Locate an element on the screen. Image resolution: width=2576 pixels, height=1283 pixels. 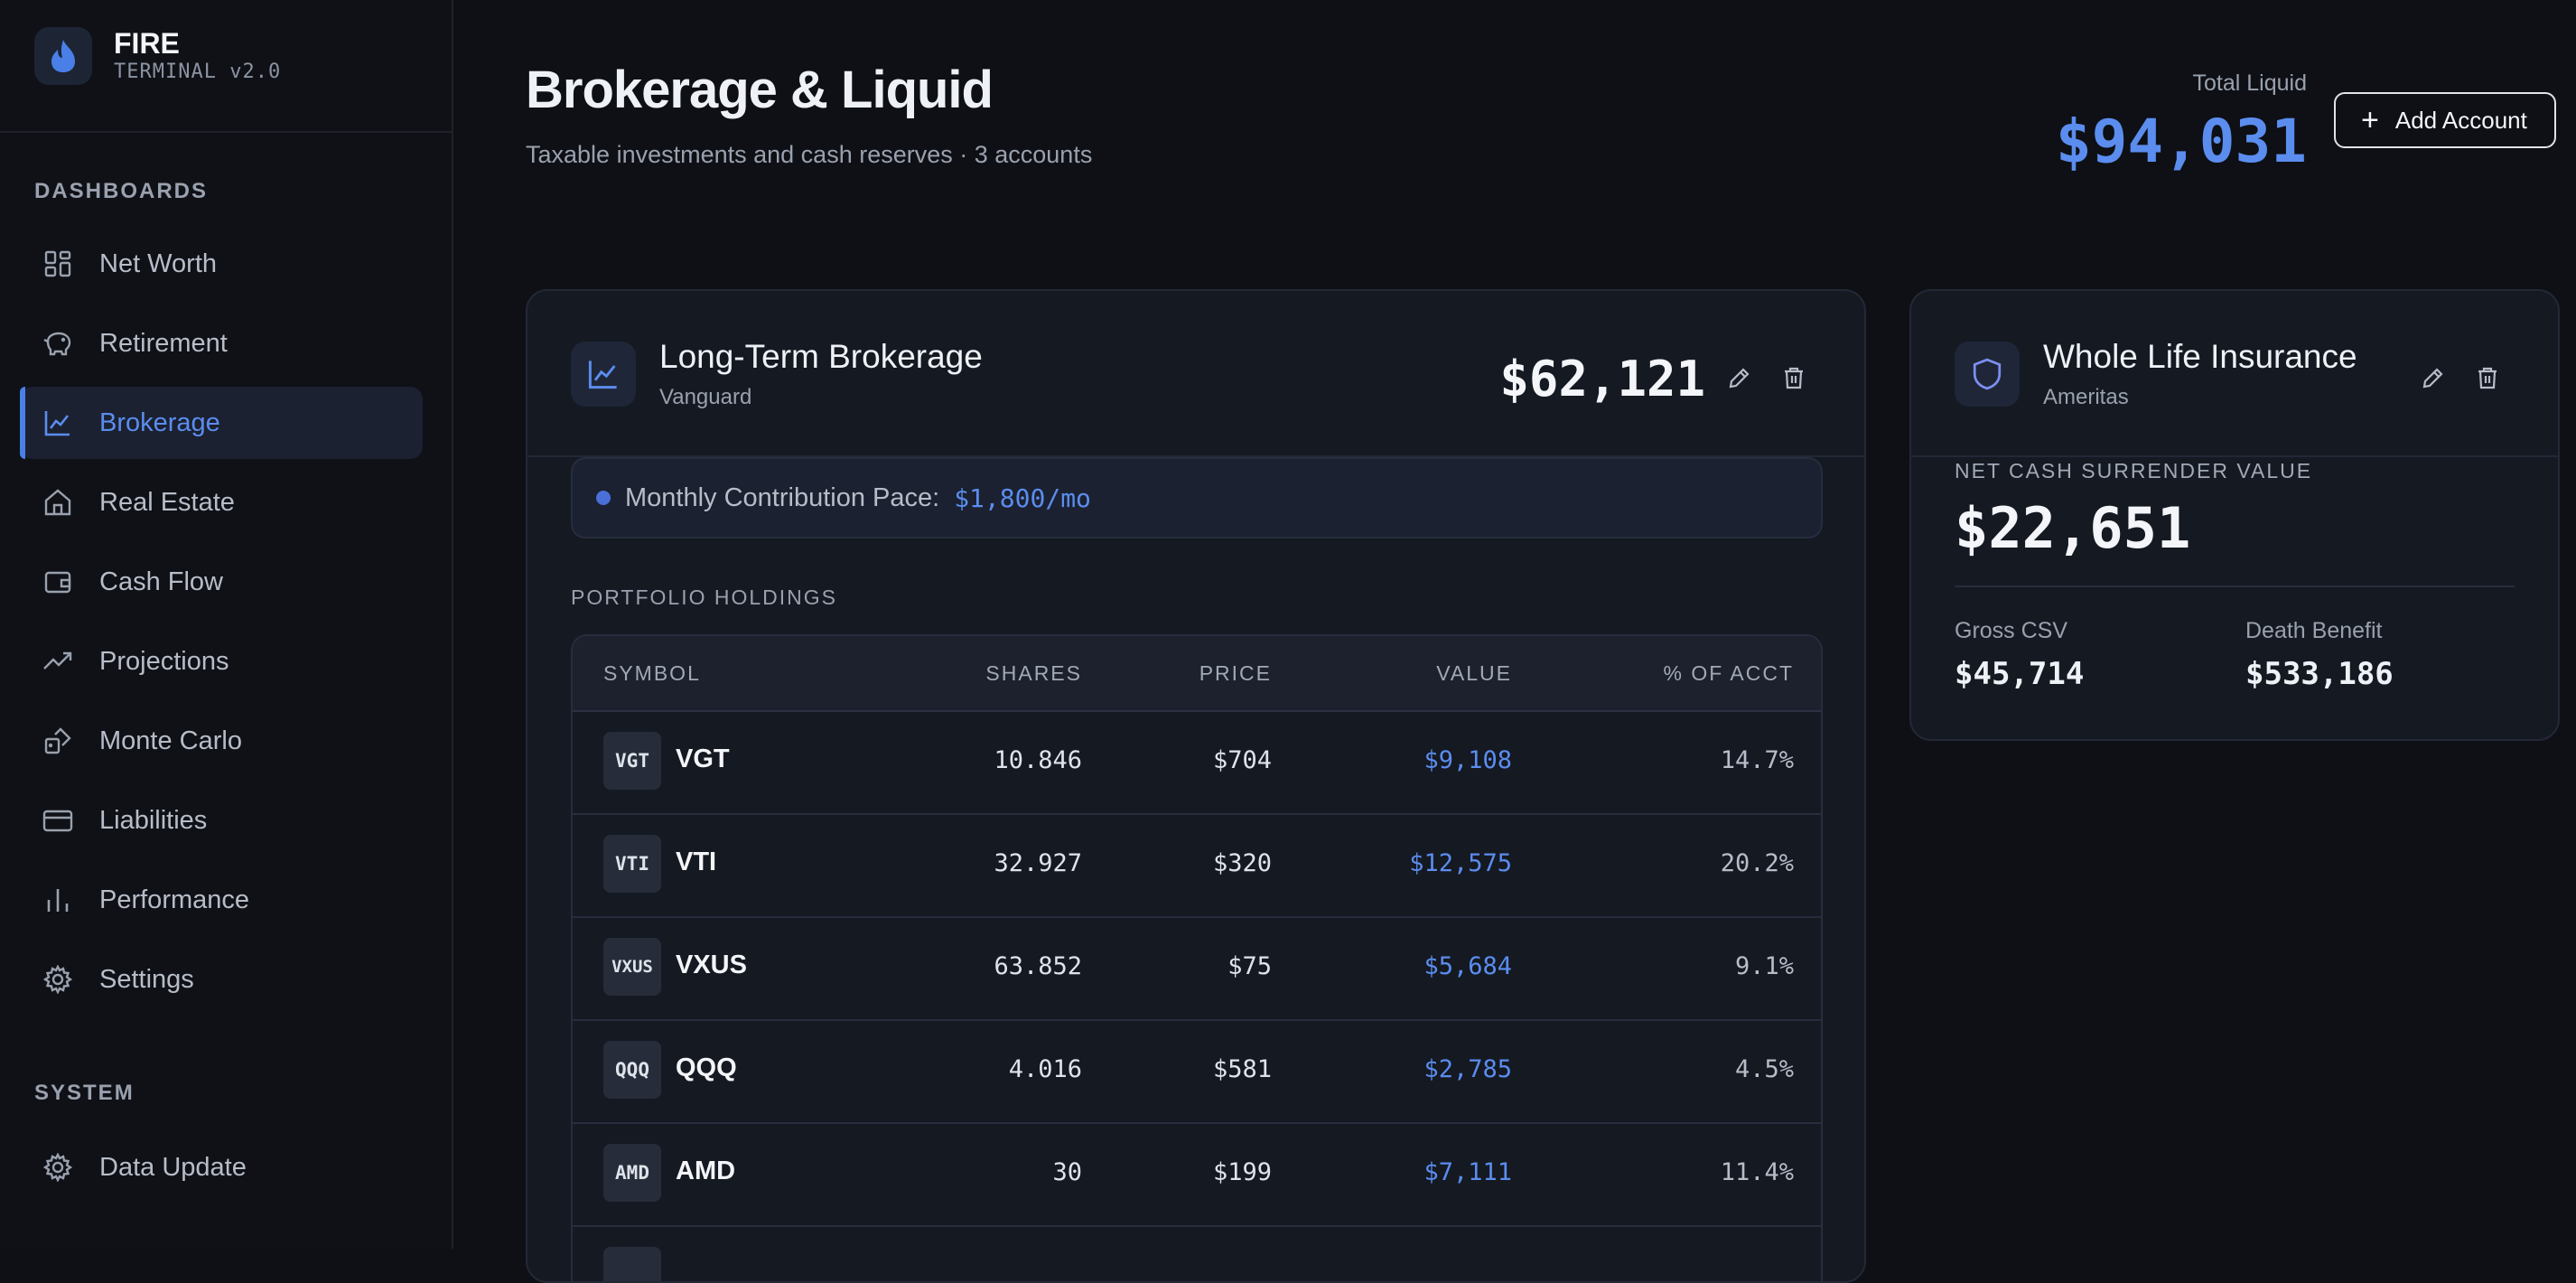
table-row: VXUS VXUS 63.852 $75 $5,684 9.1% is located at coordinates (1197, 968).